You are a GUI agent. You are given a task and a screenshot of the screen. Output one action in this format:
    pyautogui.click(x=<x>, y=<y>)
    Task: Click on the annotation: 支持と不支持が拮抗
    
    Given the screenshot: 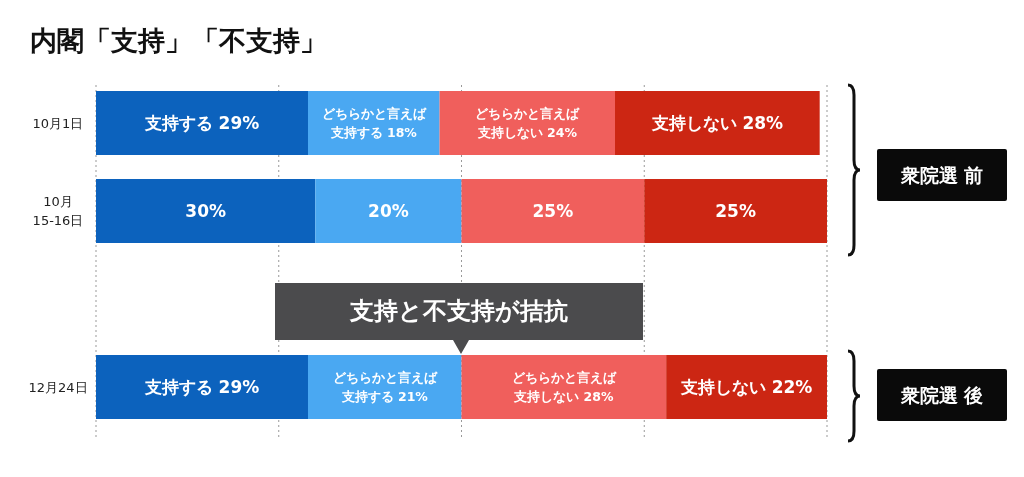 What is the action you would take?
    pyautogui.click(x=458, y=311)
    